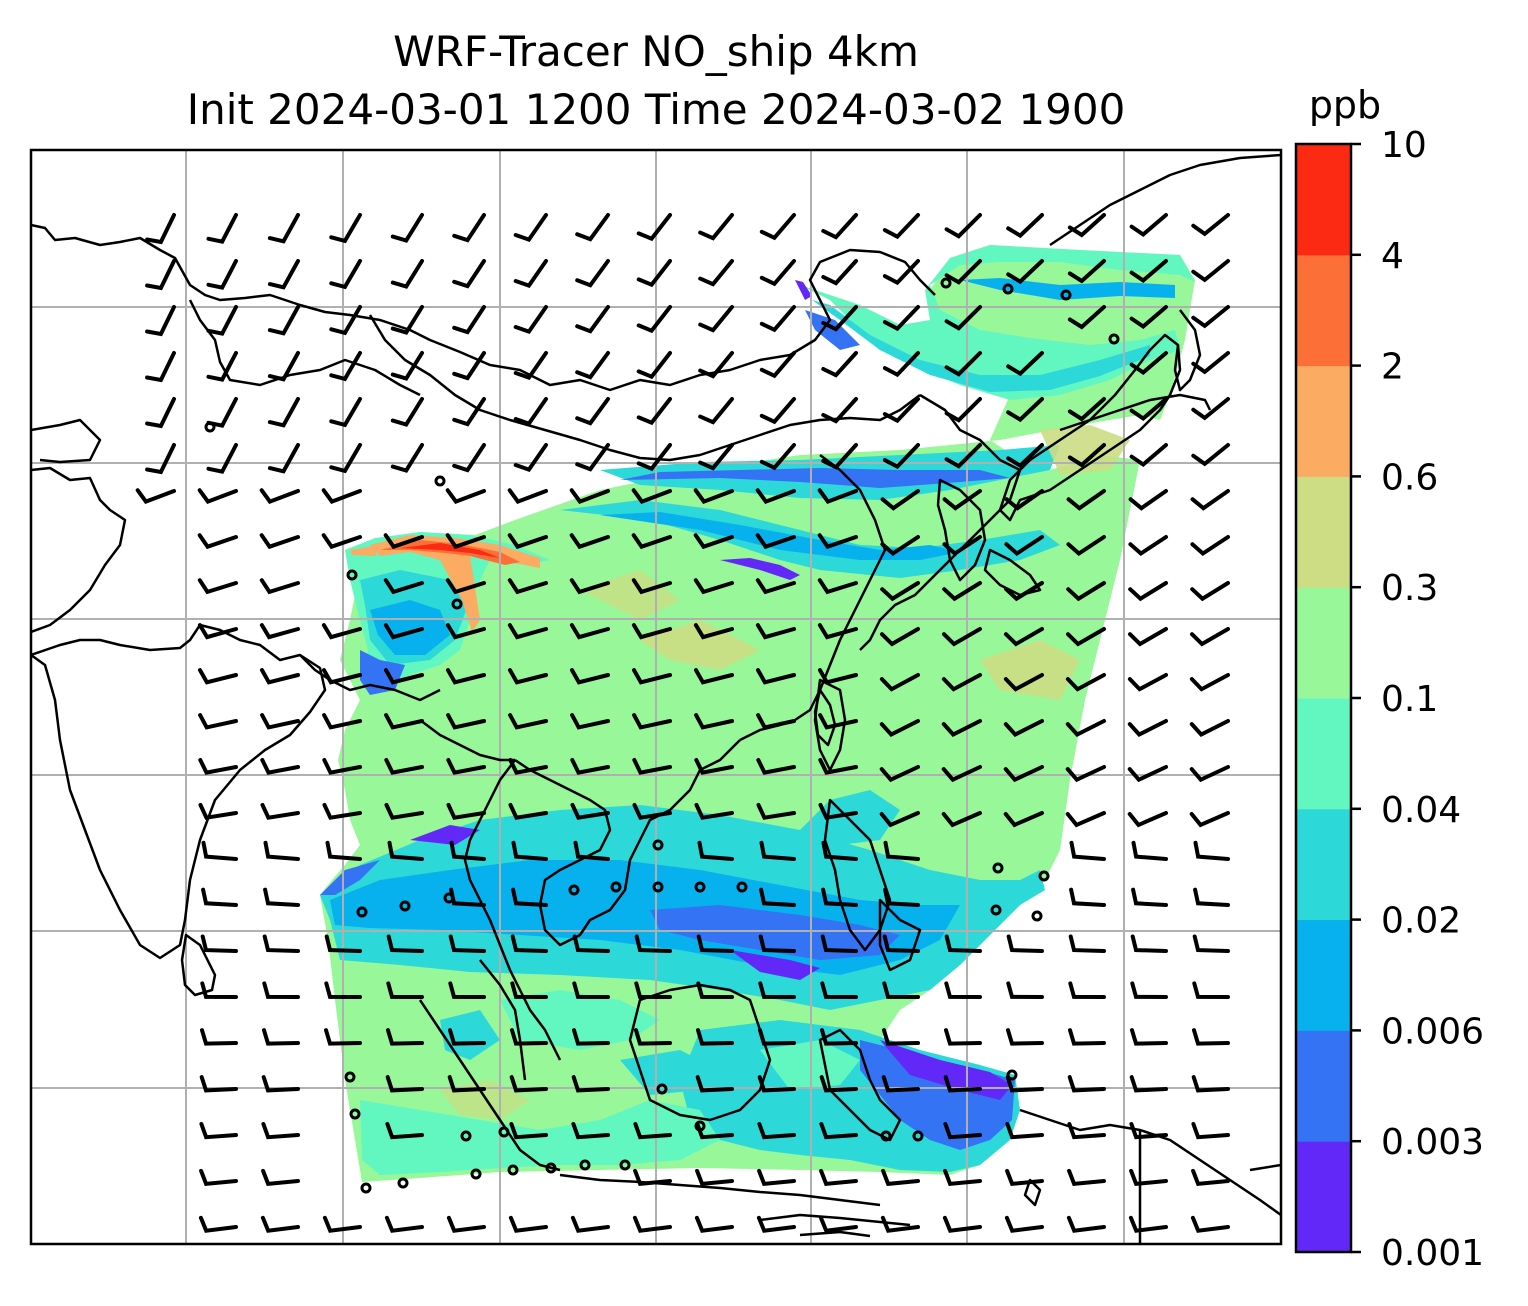 This screenshot has height=1306, width=1528. I want to click on colorbar-segment, so click(1323, 1086).